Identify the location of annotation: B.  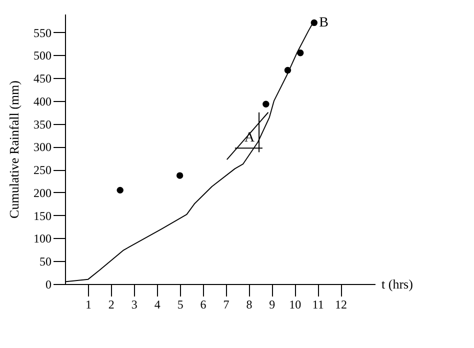
(323, 23).